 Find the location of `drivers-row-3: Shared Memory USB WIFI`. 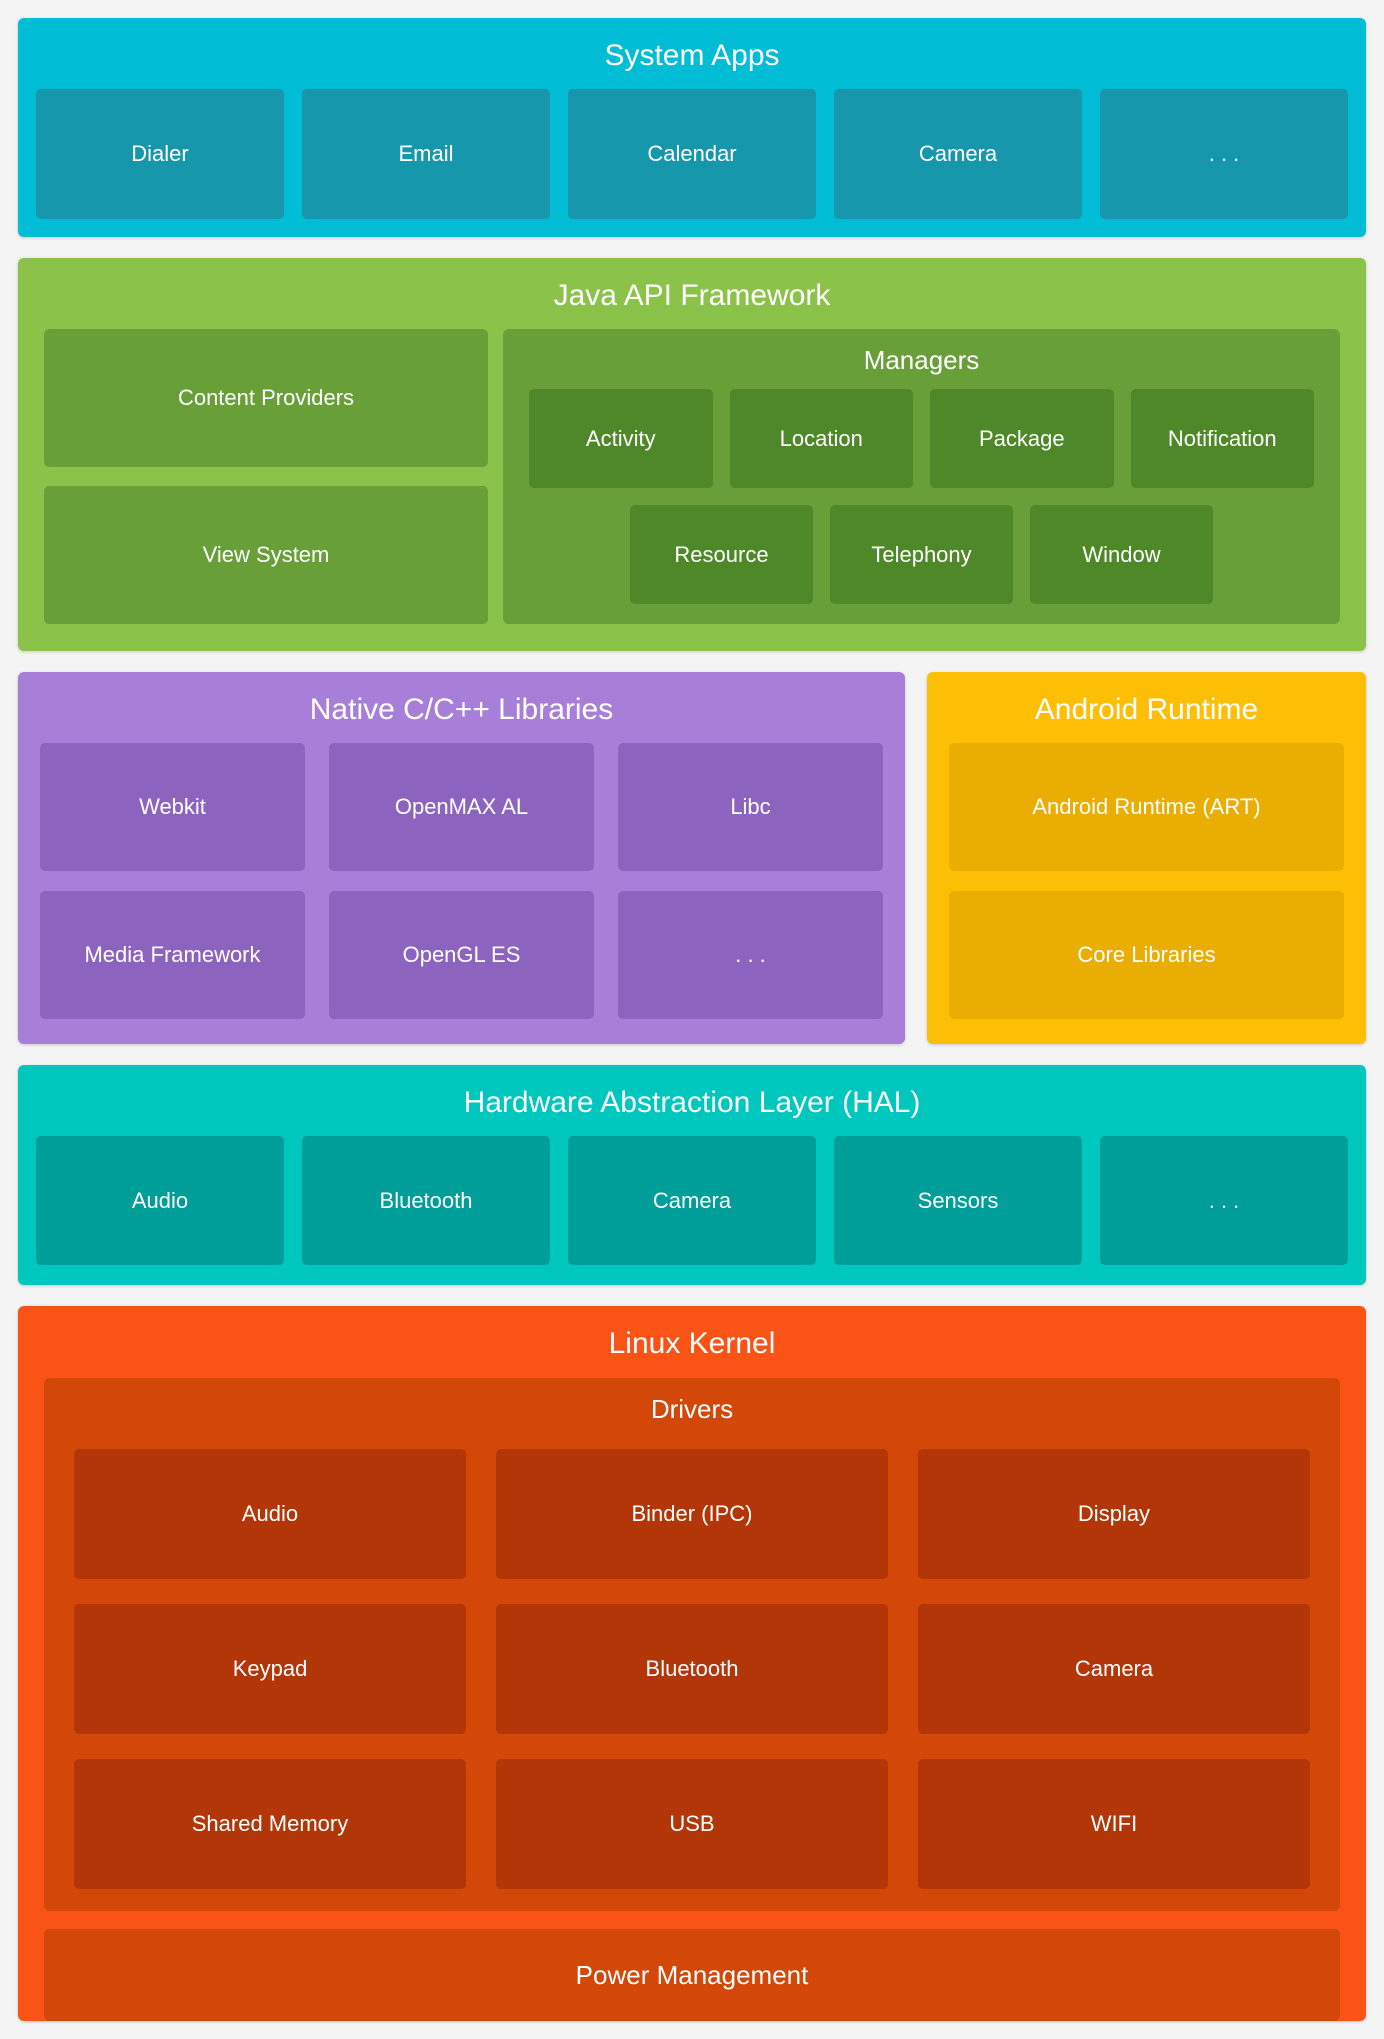

drivers-row-3: Shared Memory USB WIFI is located at coordinates (692, 1824).